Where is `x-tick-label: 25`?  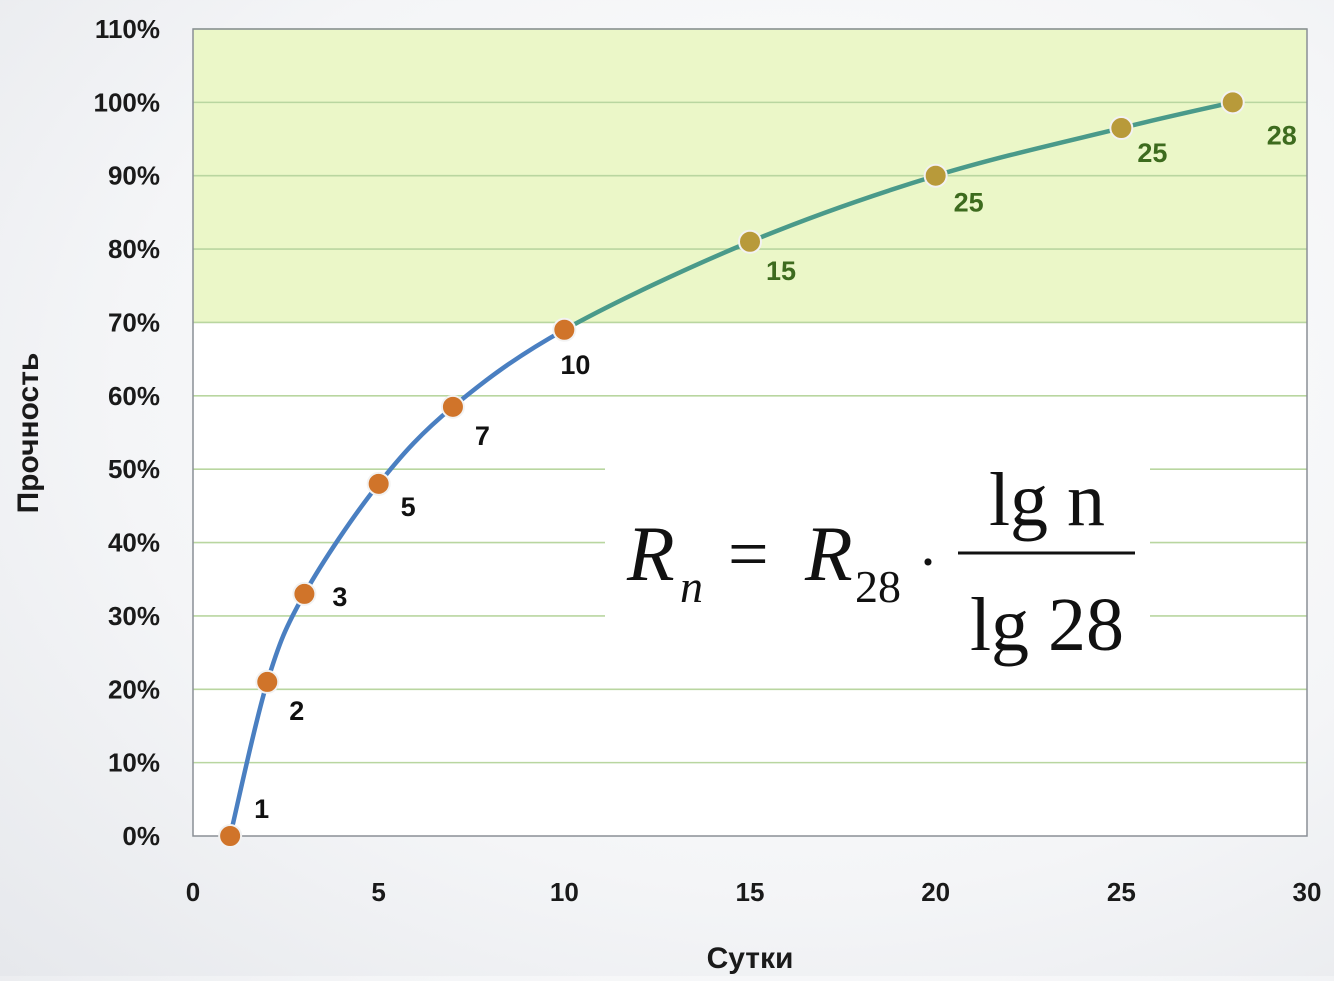
x-tick-label: 25 is located at coordinates (1121, 892).